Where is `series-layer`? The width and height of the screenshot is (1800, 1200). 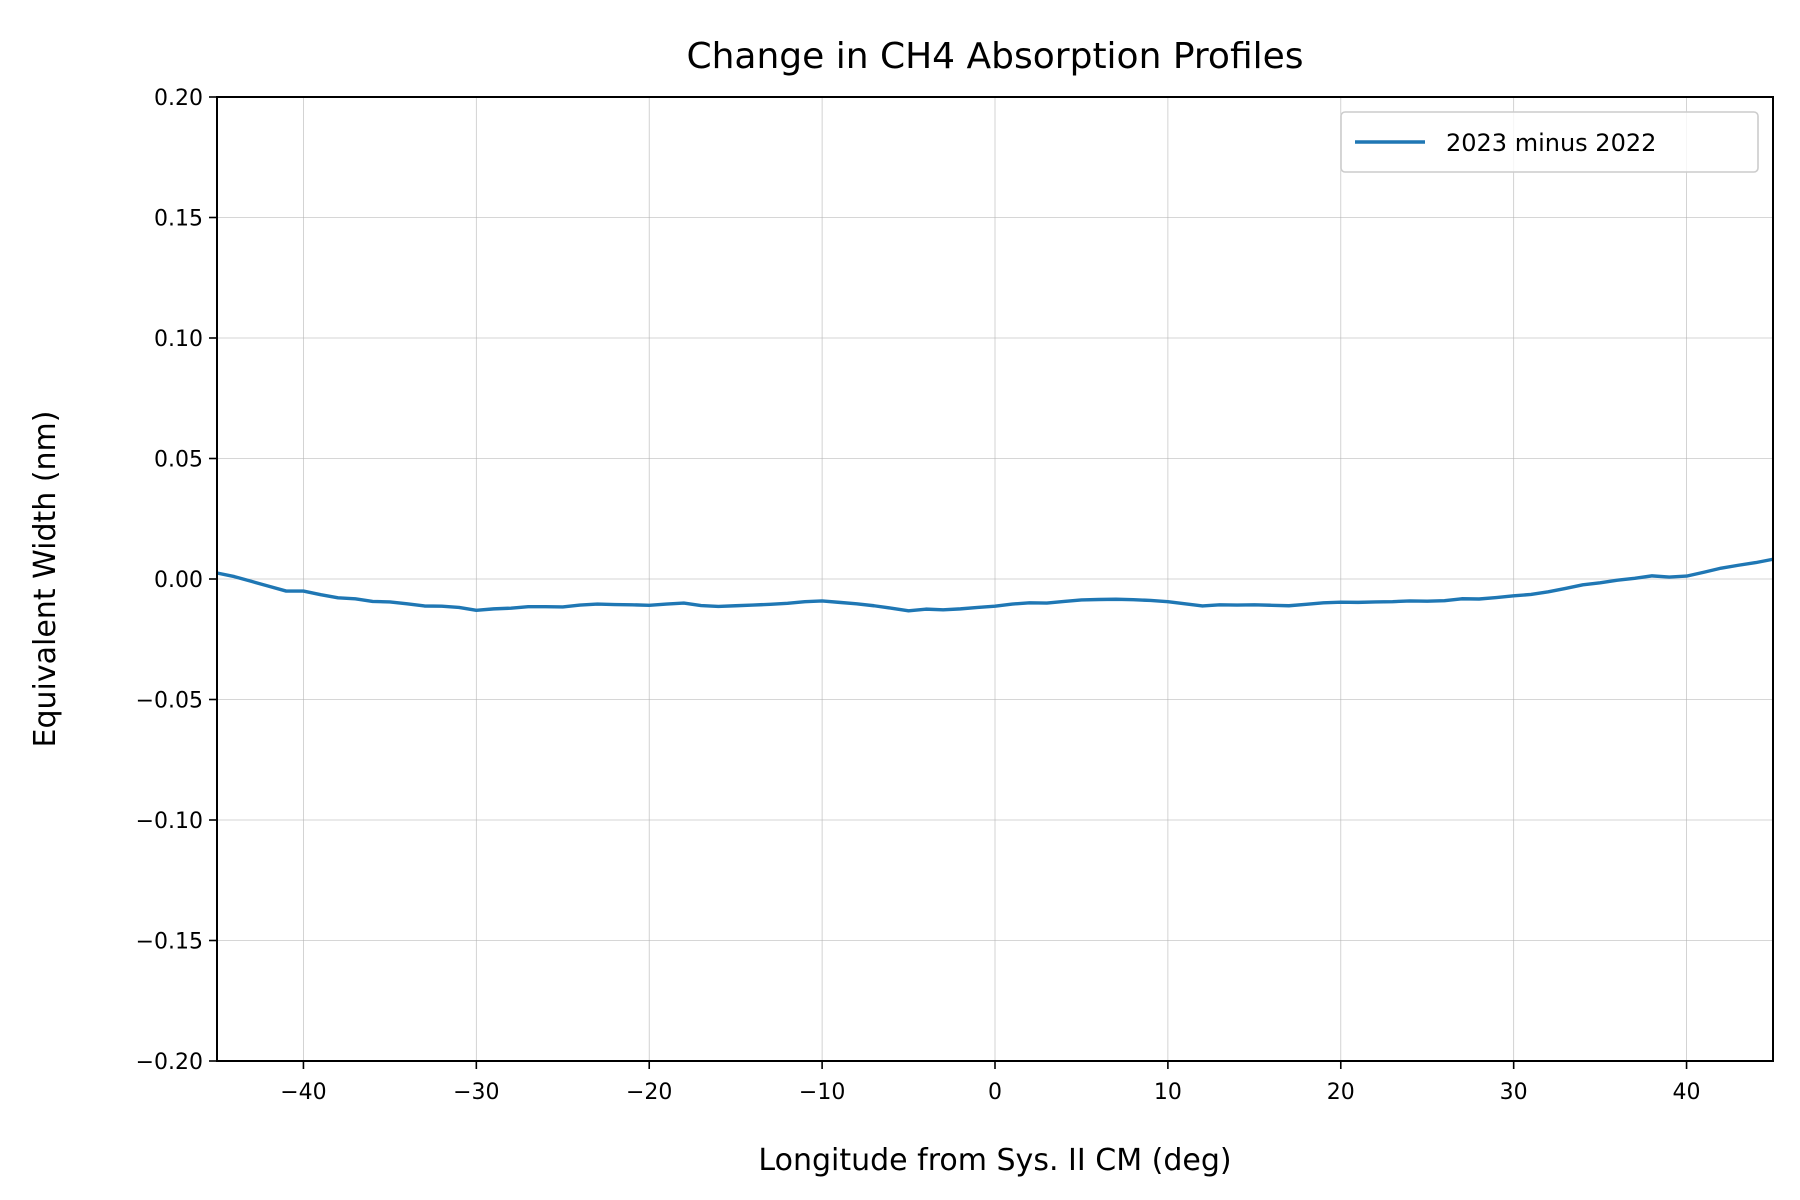 series-layer is located at coordinates (995, 585).